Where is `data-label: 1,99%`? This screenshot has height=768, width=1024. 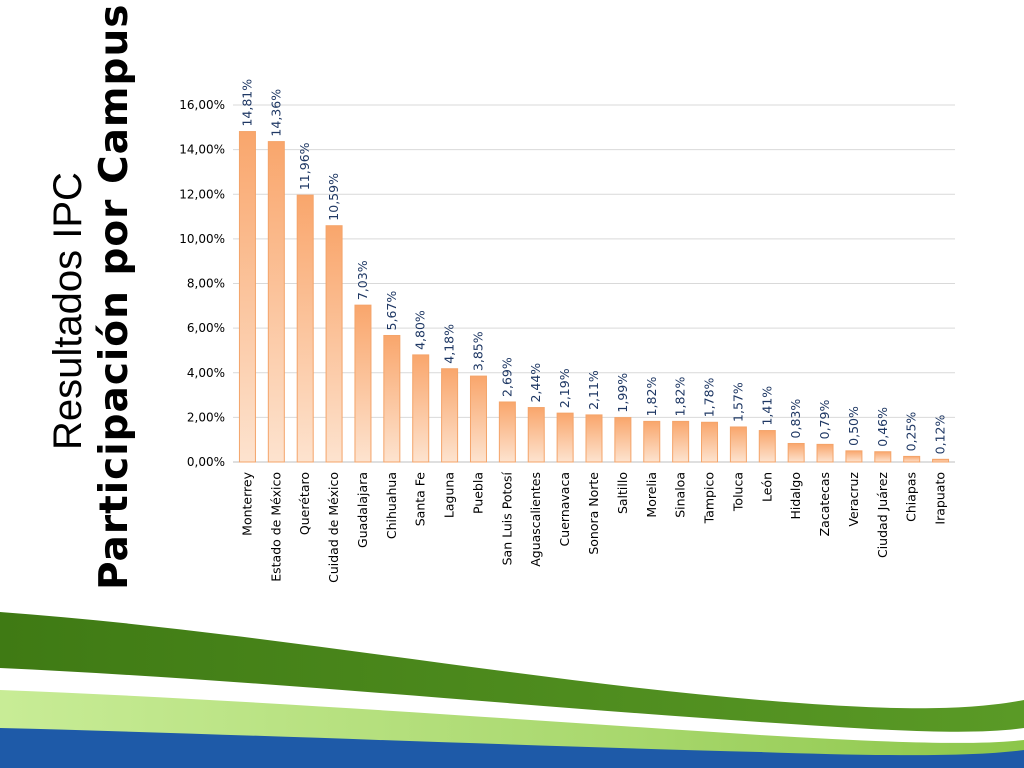 data-label: 1,99% is located at coordinates (622, 393).